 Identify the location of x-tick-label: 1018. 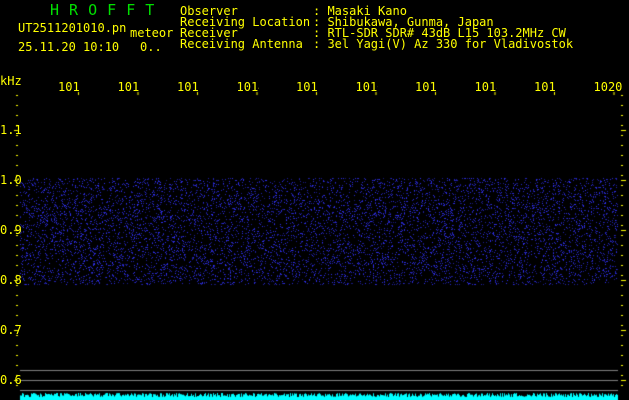
(486, 87).